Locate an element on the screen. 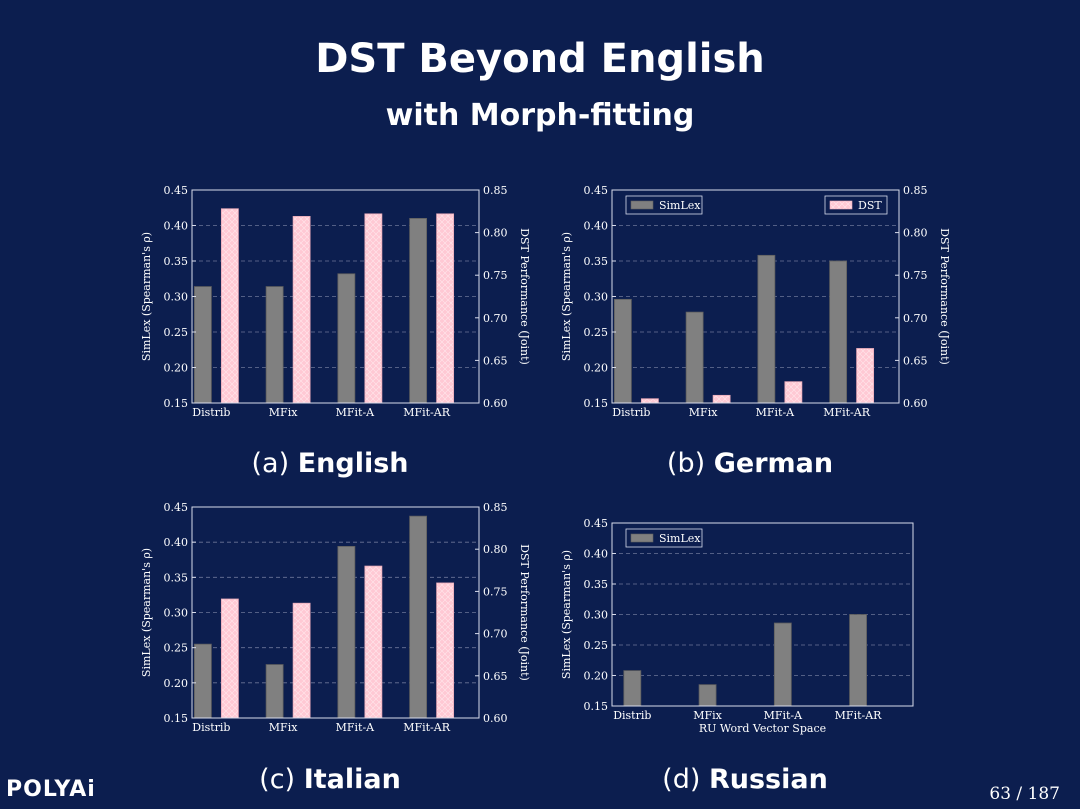 The width and height of the screenshot is (1080, 809). caption-russian: (d) Russian is located at coordinates (745, 779).